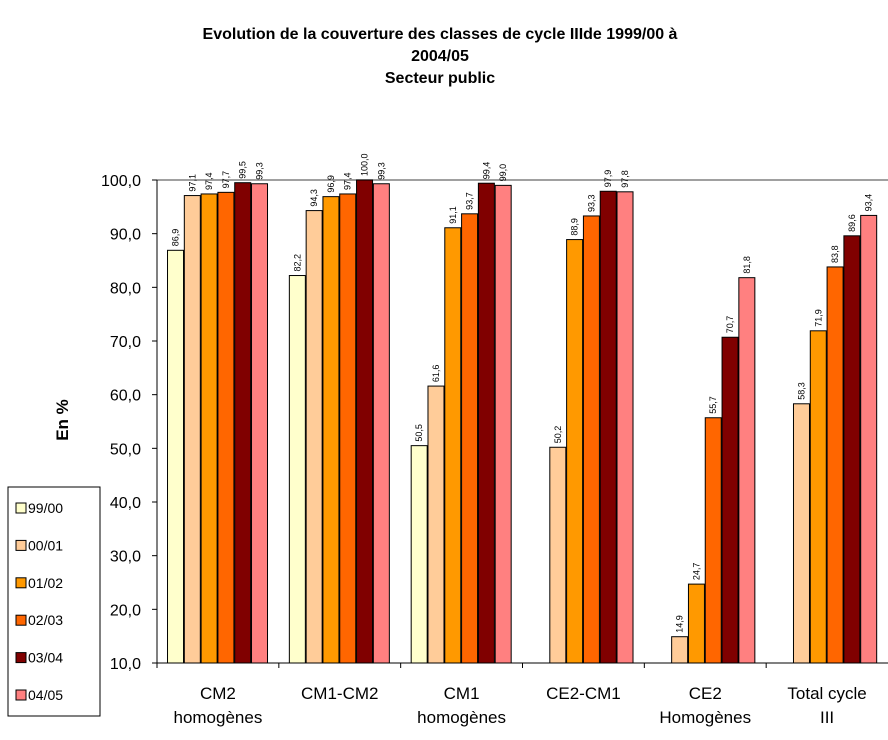 The width and height of the screenshot is (888, 740). What do you see at coordinates (314, 198) in the screenshot?
I see `value-label: 94,3` at bounding box center [314, 198].